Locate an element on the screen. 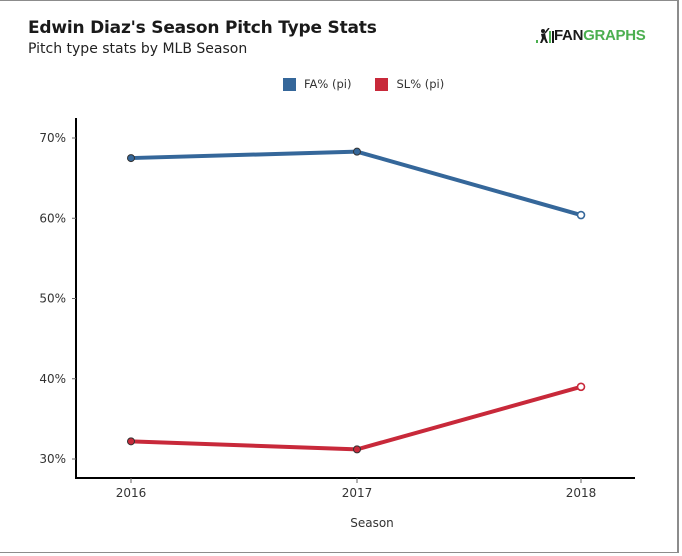 This screenshot has width=682, height=556. y-tick-label: 40% is located at coordinates (52, 379).